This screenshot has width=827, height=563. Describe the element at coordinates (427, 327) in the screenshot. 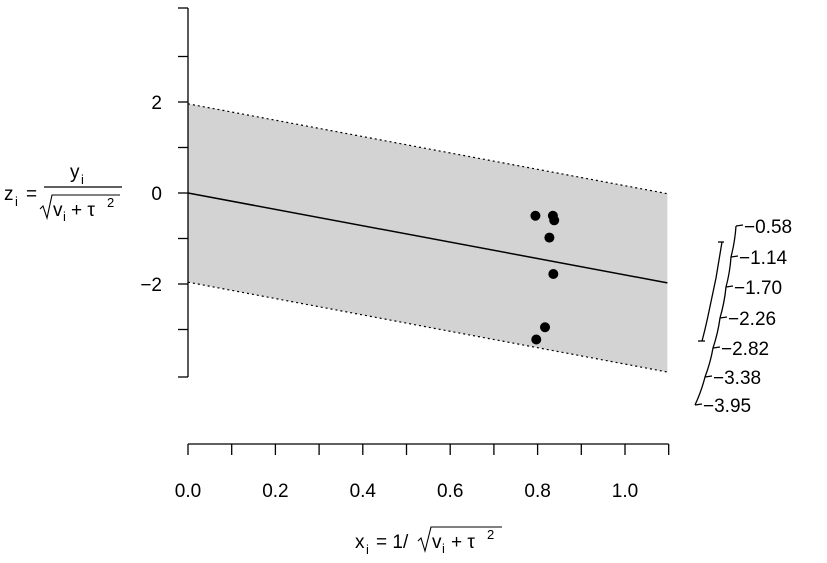

I see `band-lower-bound` at that location.